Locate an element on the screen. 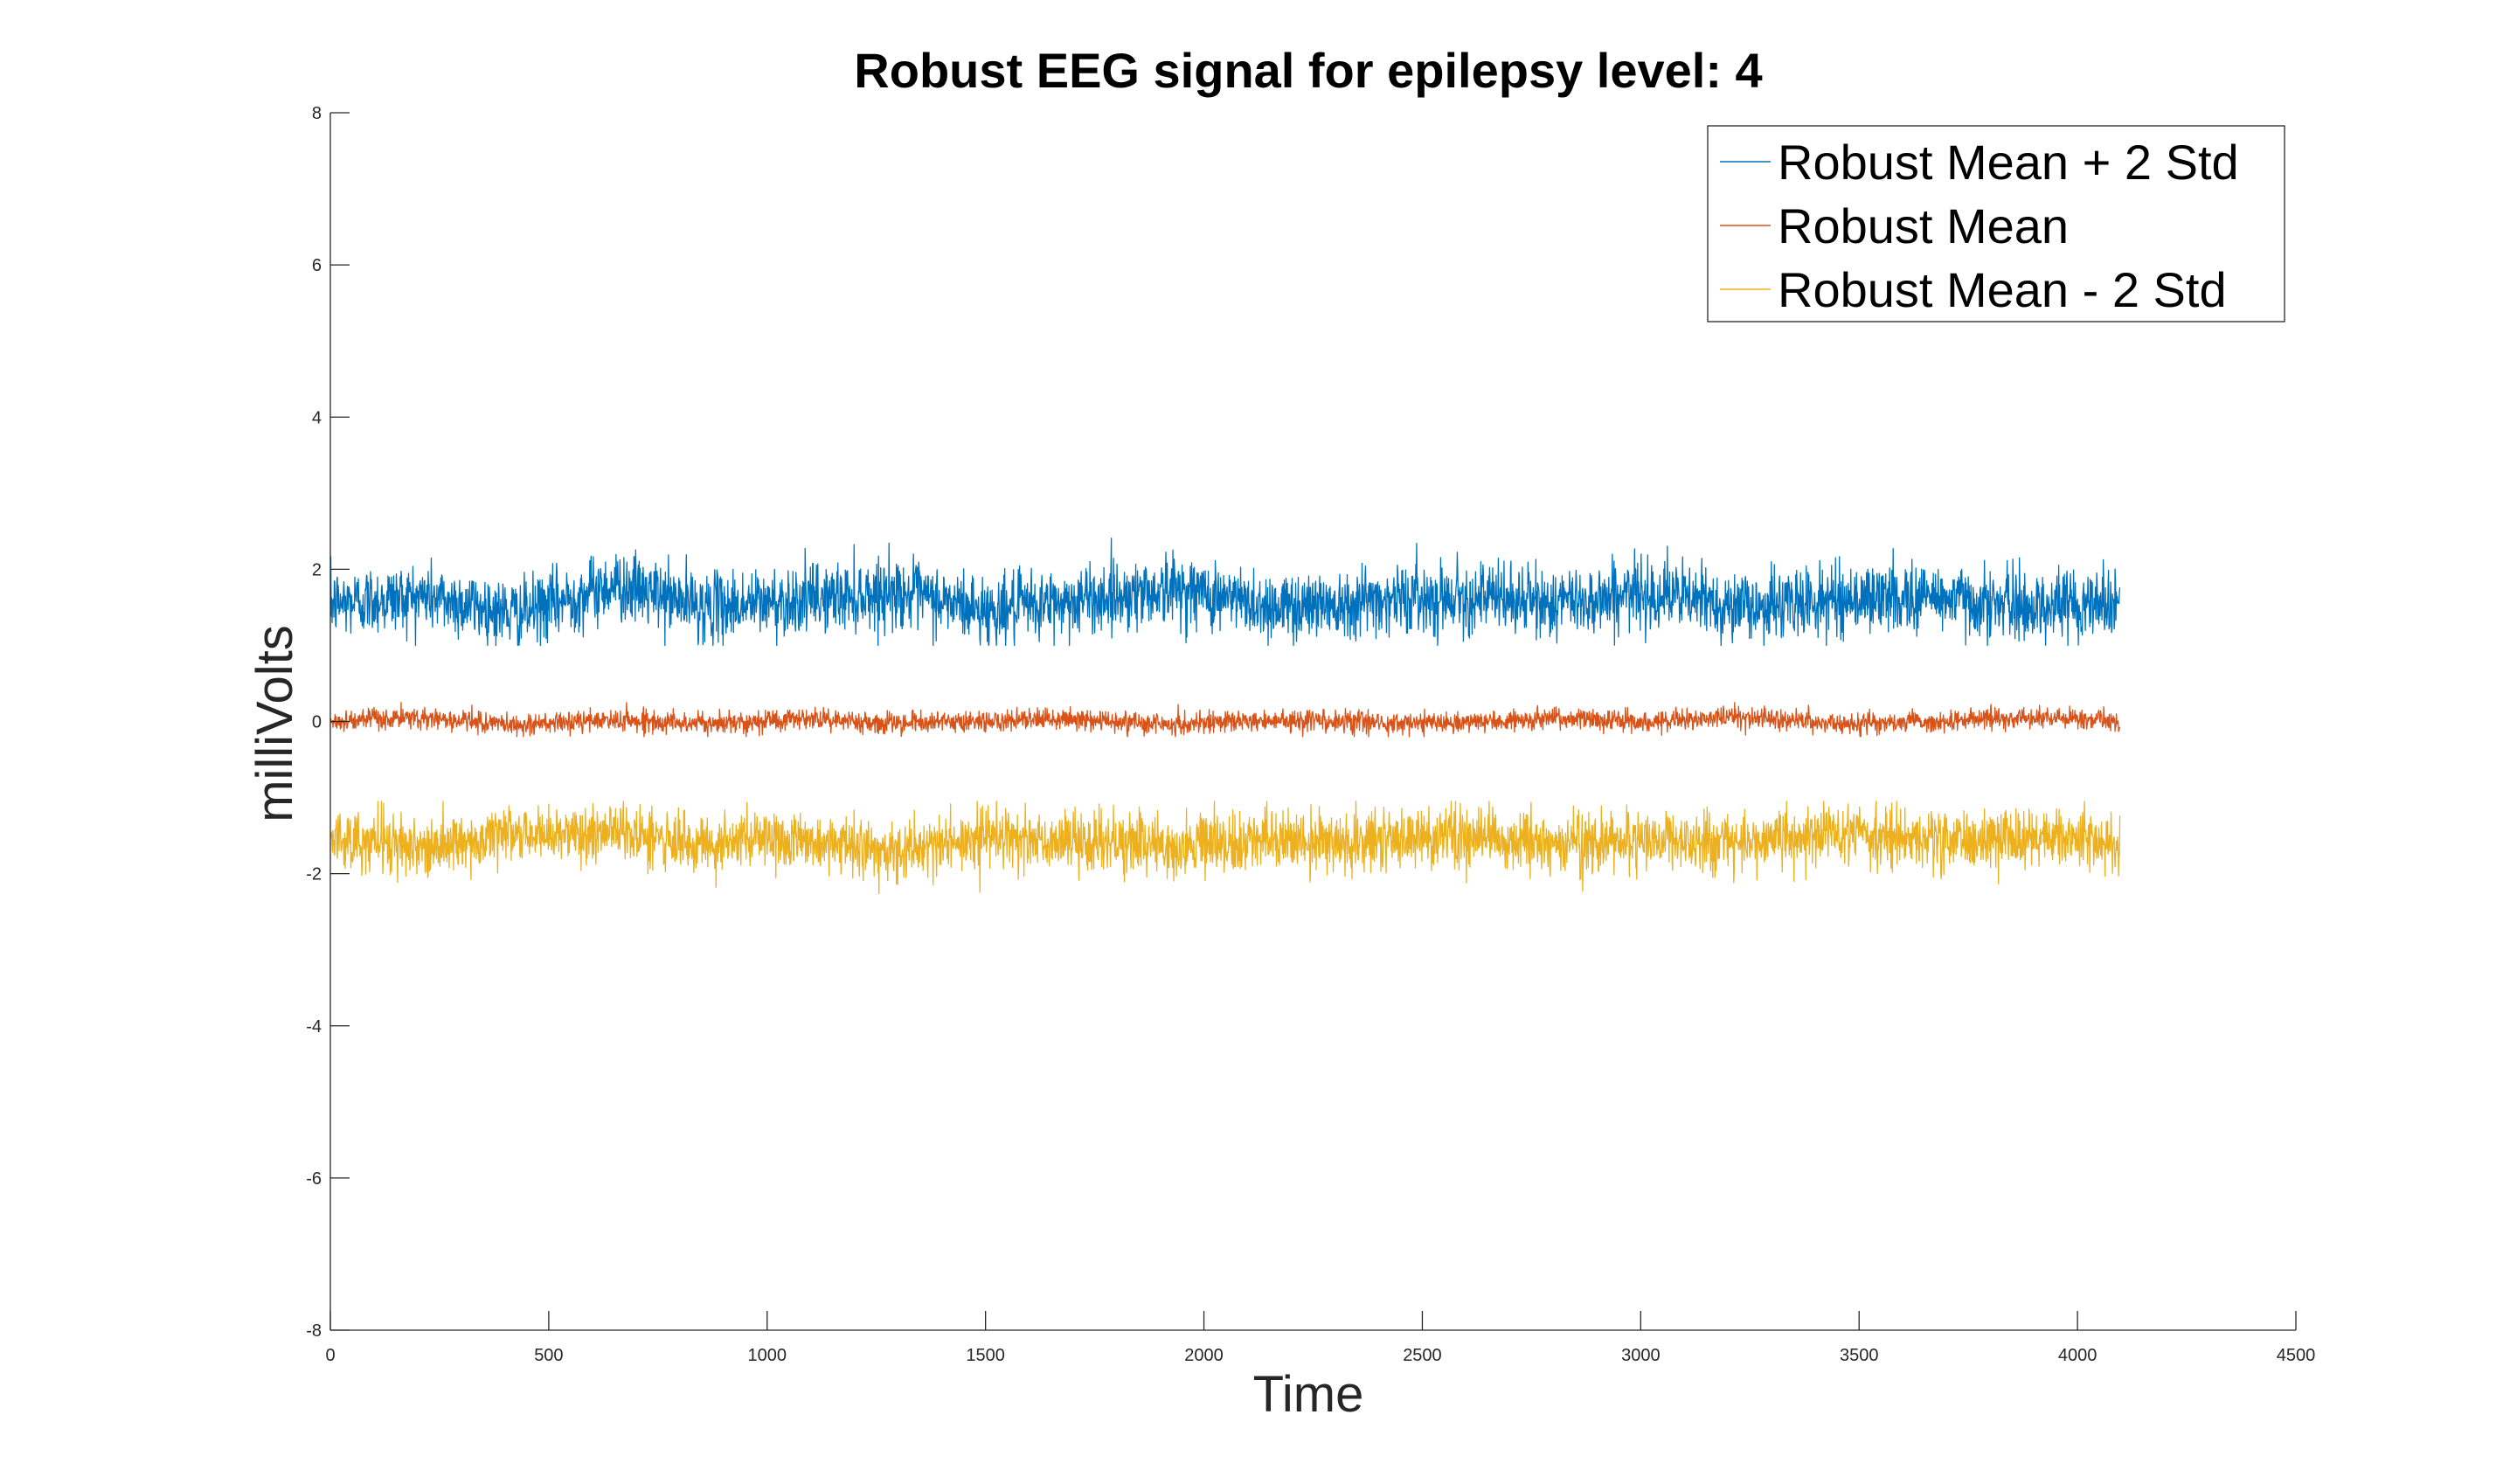 This screenshot has height=1484, width=2517. y-tick-label: -4 is located at coordinates (314, 1027).